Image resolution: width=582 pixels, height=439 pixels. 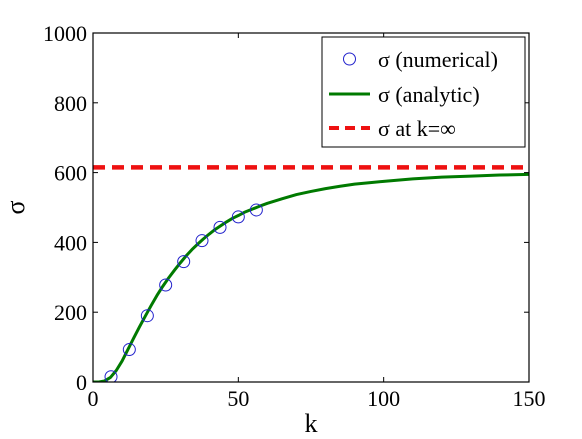 I want to click on legend-label-analytic: σ (analytic), so click(x=429, y=94).